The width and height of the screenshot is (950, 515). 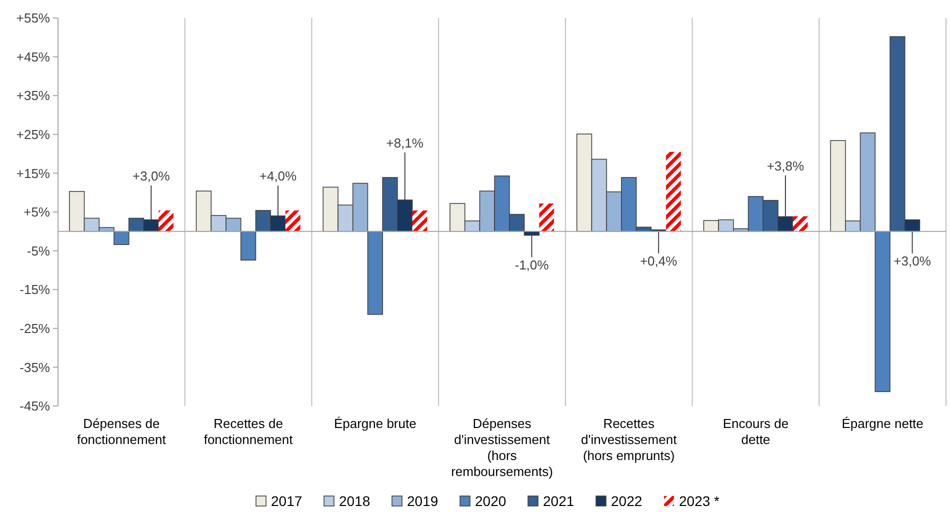 What do you see at coordinates (375, 423) in the screenshot?
I see `x-tick-label: Épargne brute` at bounding box center [375, 423].